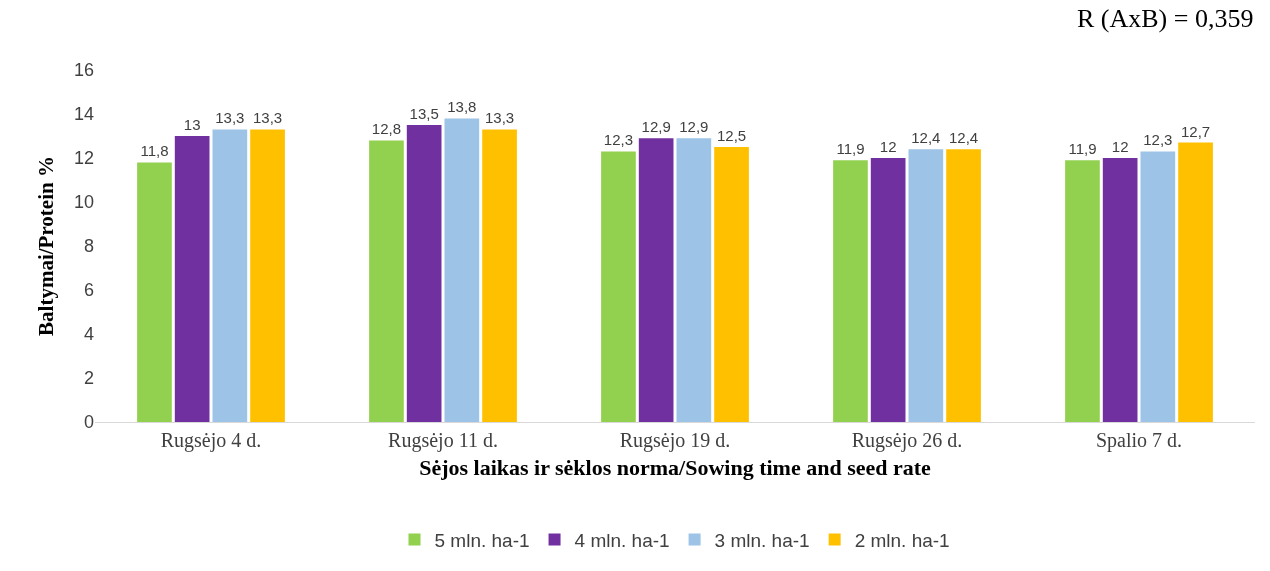 The image size is (1270, 571). Describe the element at coordinates (902, 540) in the screenshot. I see `legend-label: 2 mln. ha-1` at that location.